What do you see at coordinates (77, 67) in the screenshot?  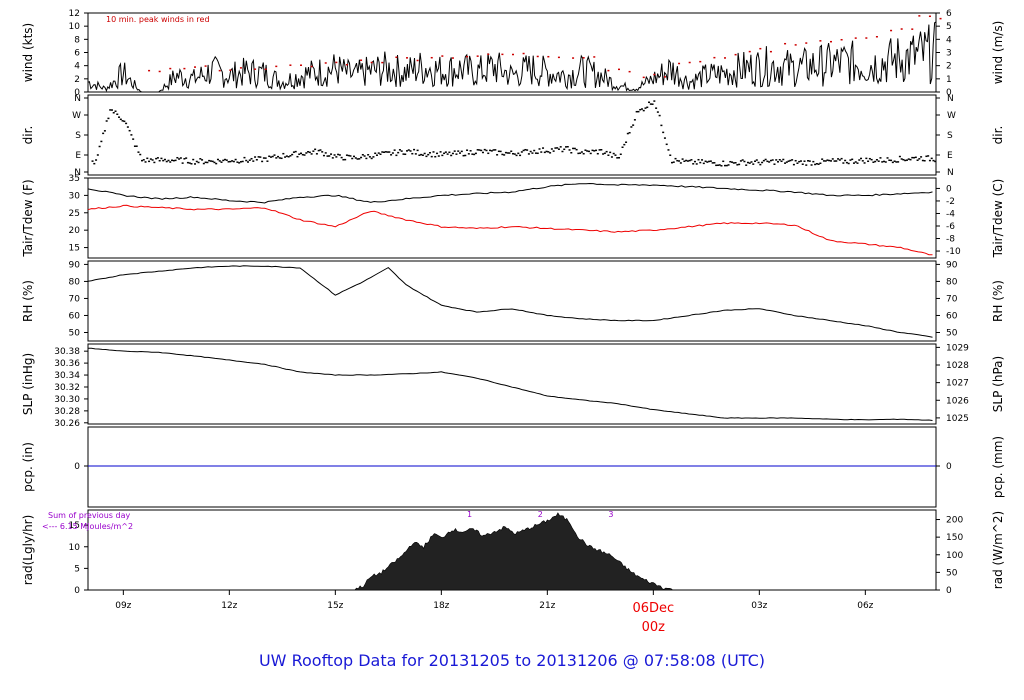 I see `ytick-label: 4` at bounding box center [77, 67].